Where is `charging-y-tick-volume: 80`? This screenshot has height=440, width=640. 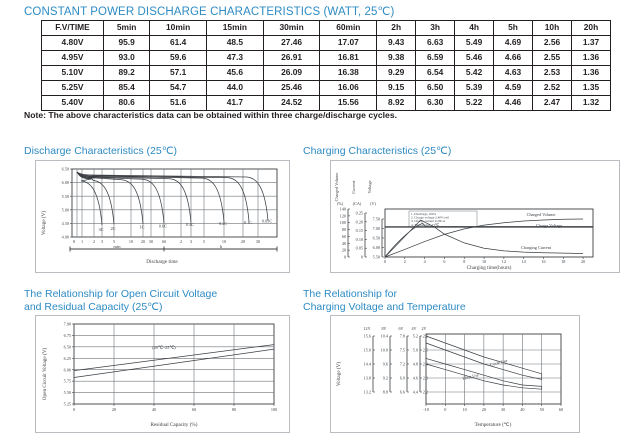
charging-y-tick-volume: 80 is located at coordinates (344, 229).